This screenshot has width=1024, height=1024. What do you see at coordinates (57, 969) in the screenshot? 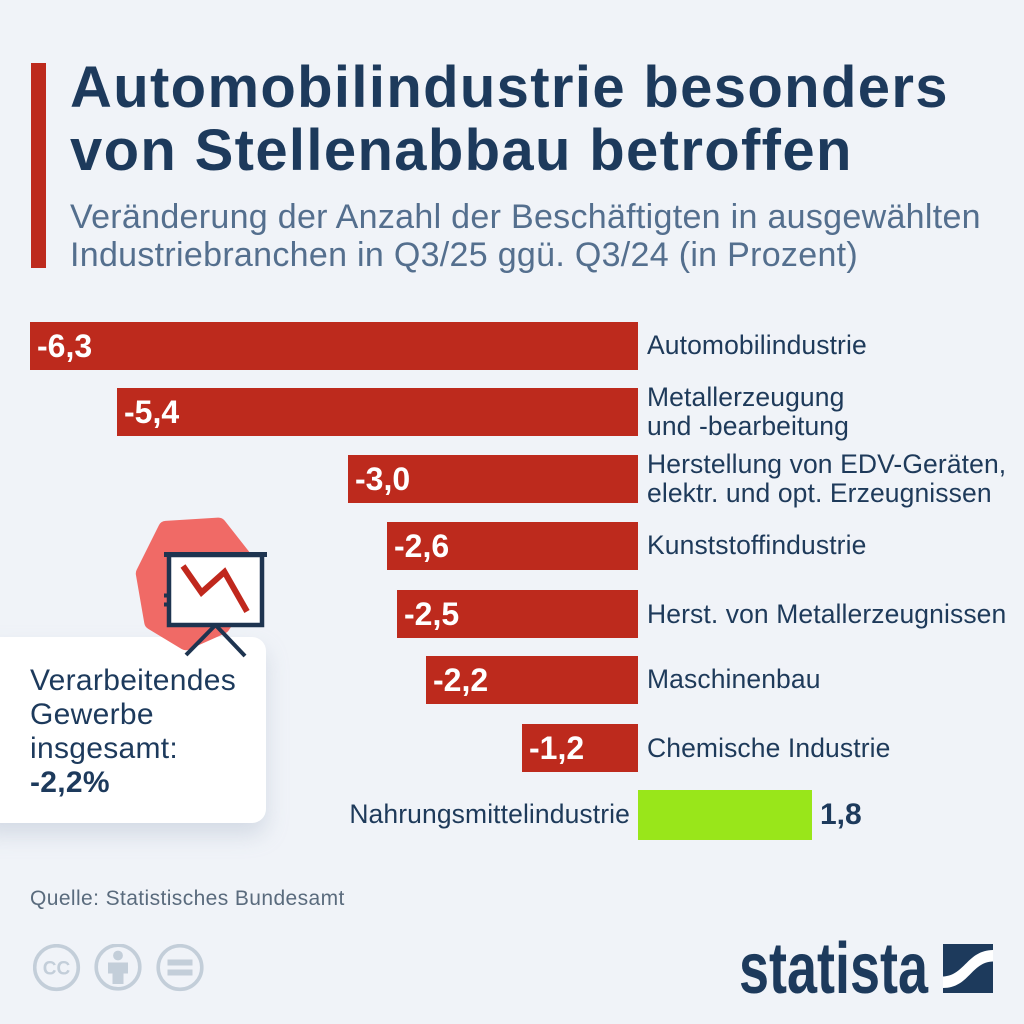
I see `svg-text: CC` at bounding box center [57, 969].